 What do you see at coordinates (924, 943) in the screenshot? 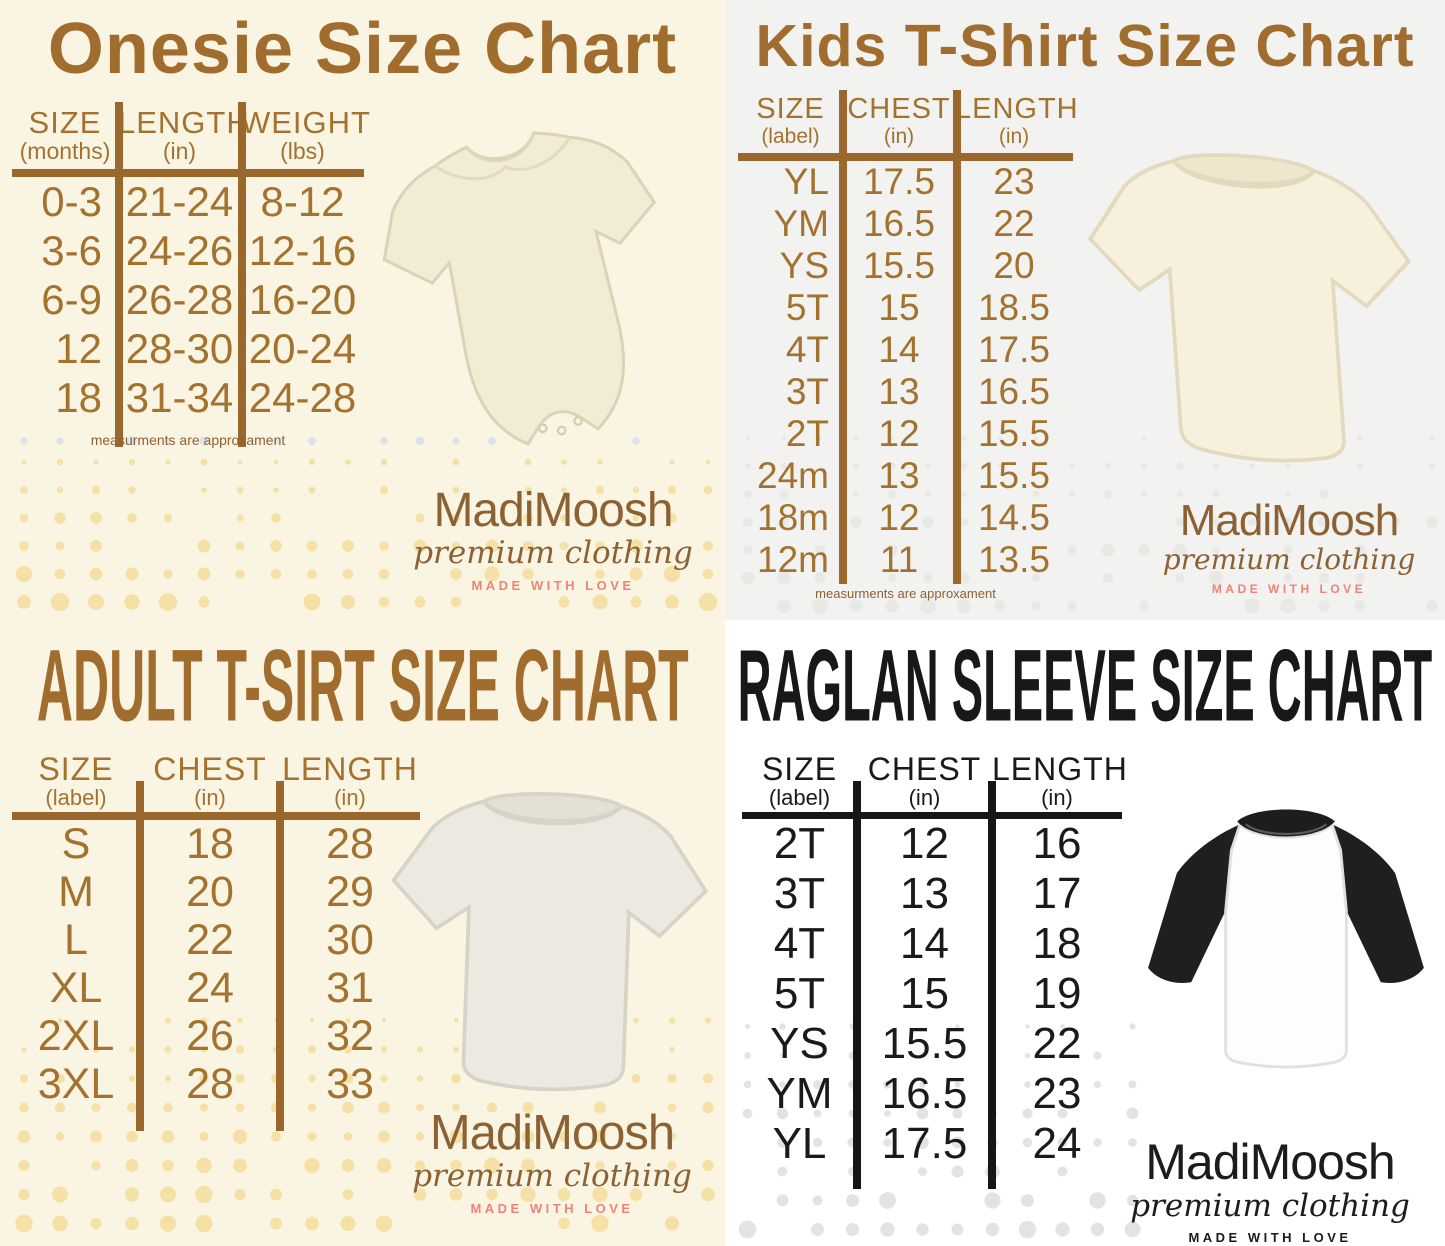
I see `table-cell: 14` at bounding box center [924, 943].